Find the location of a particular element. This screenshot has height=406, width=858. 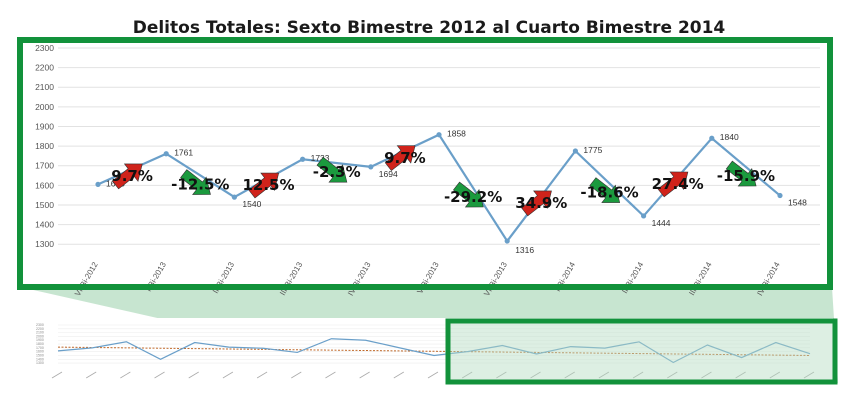

y-tick-label: 1400 is located at coordinates (44, 225).